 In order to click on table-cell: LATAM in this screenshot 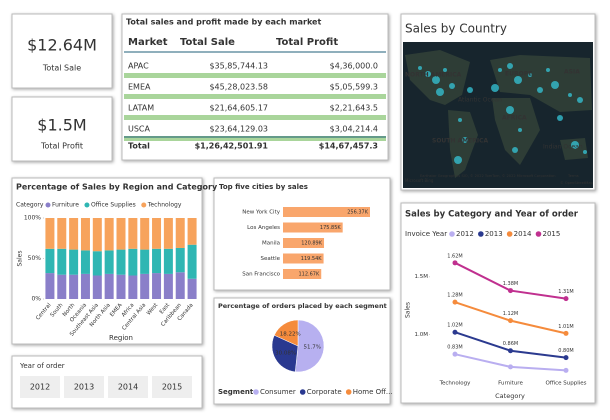, I will do `click(141, 108)`.